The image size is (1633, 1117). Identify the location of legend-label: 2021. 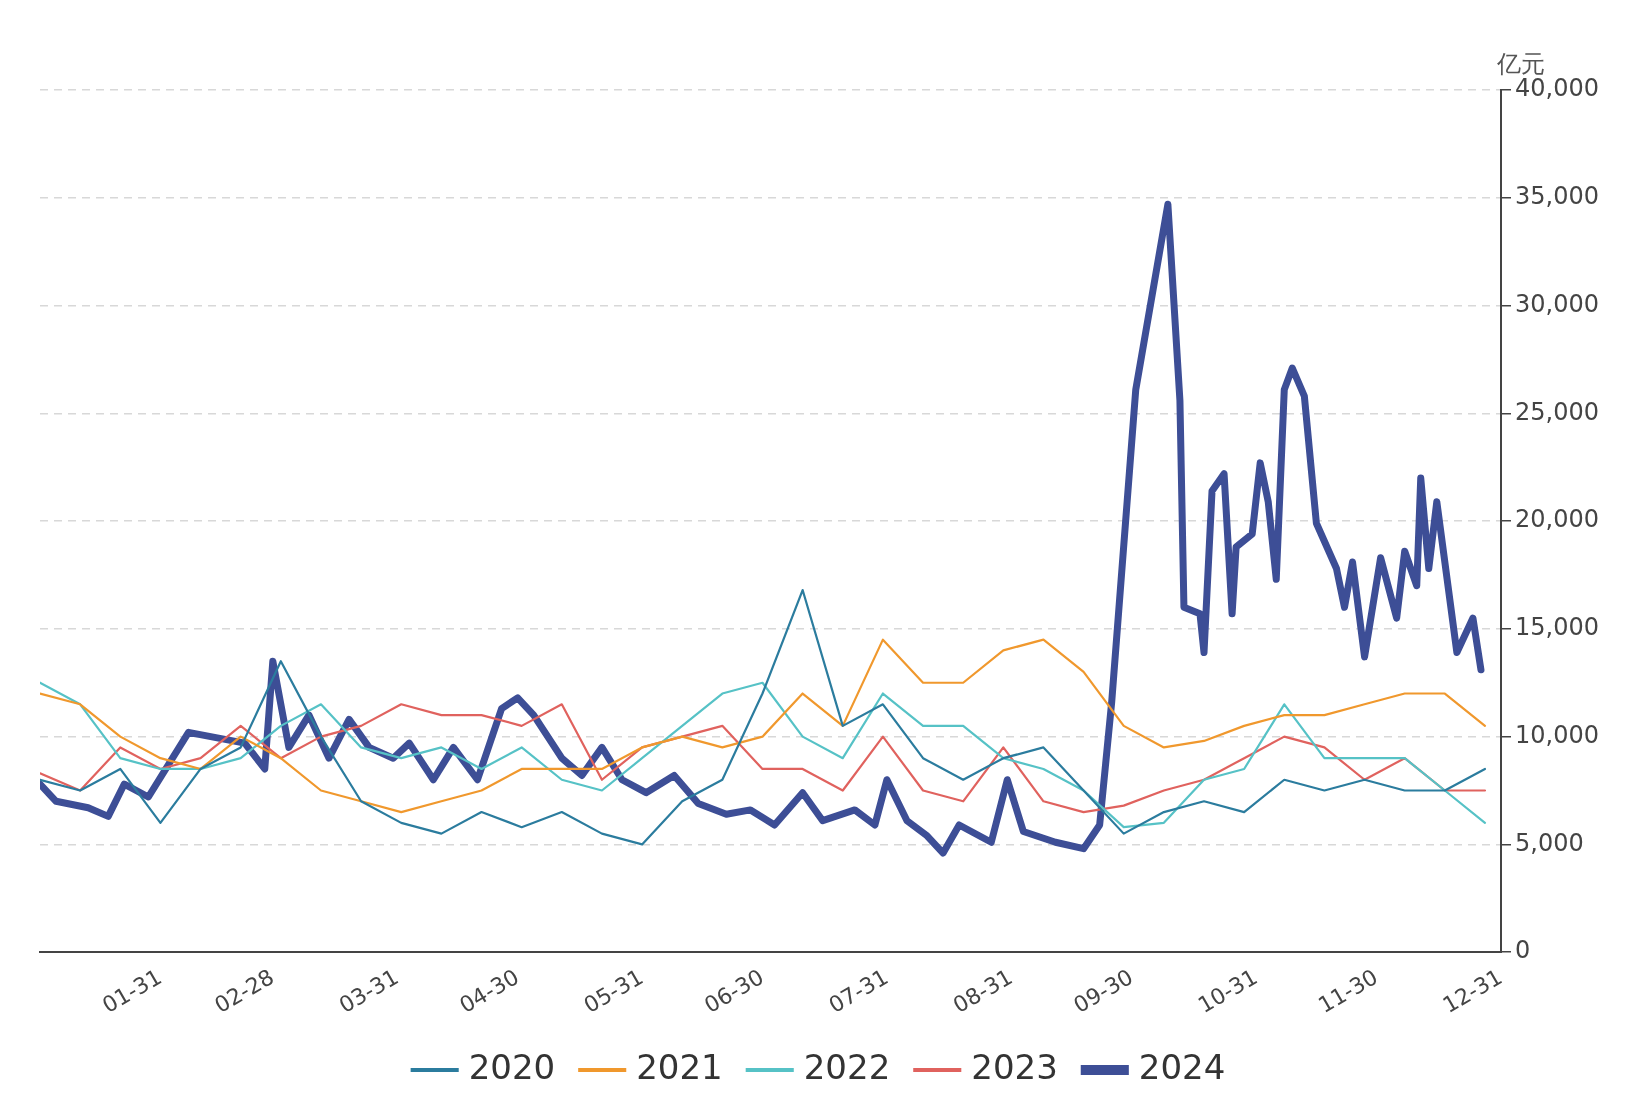
(679, 1066).